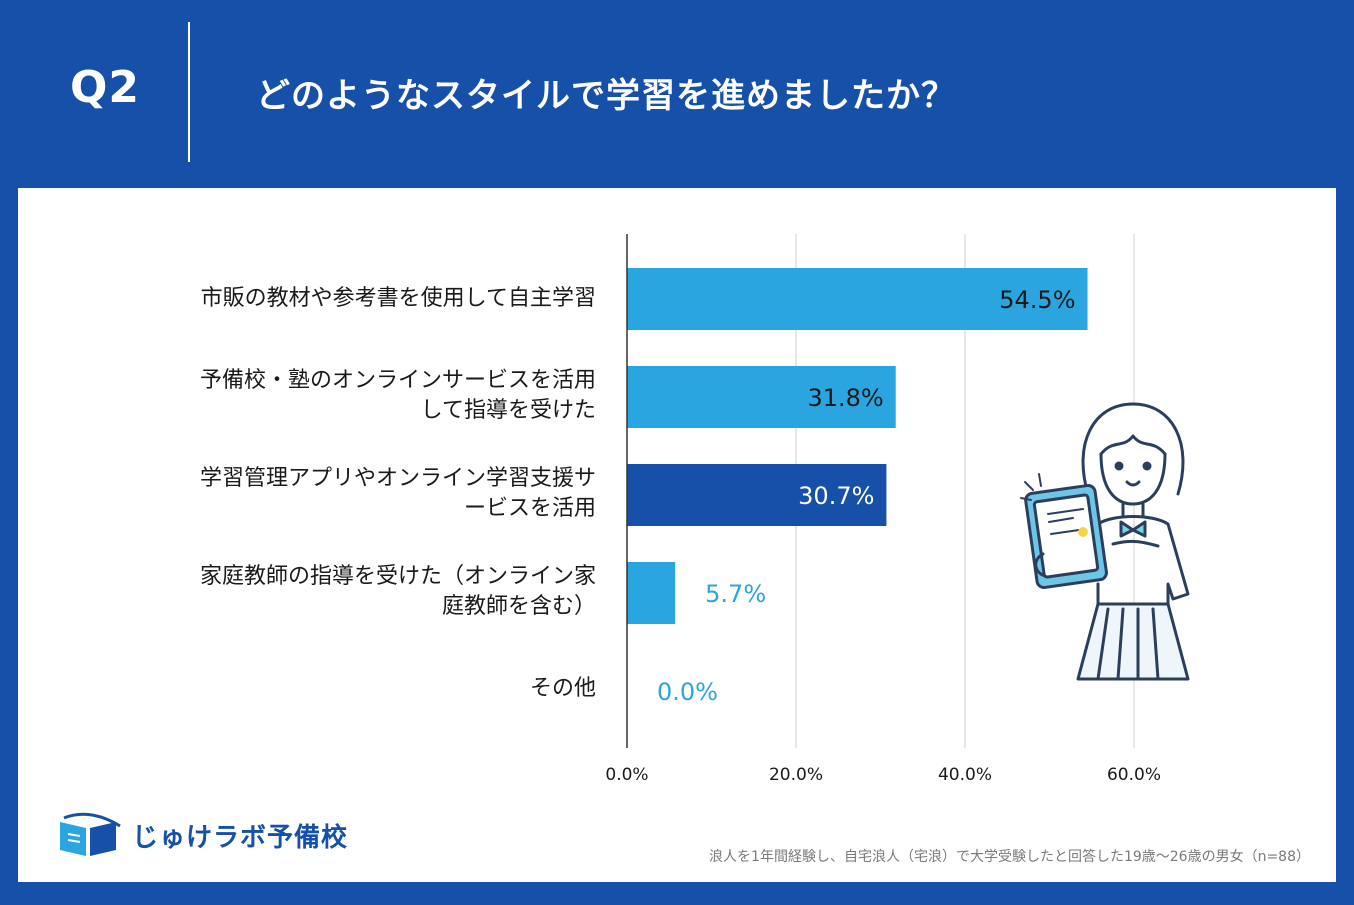 Image resolution: width=1354 pixels, height=905 pixels. Describe the element at coordinates (105, 87) in the screenshot. I see `question-number: Q2` at that location.